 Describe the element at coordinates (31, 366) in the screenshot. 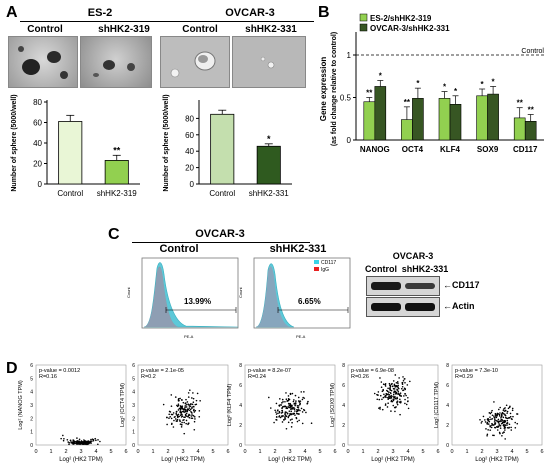

I see `scatter-y-tick-label: 6` at that location.